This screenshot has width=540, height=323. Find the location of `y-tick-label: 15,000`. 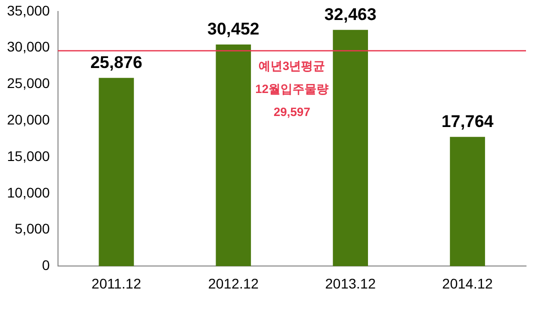

y-tick-label: 15,000 is located at coordinates (28, 156).